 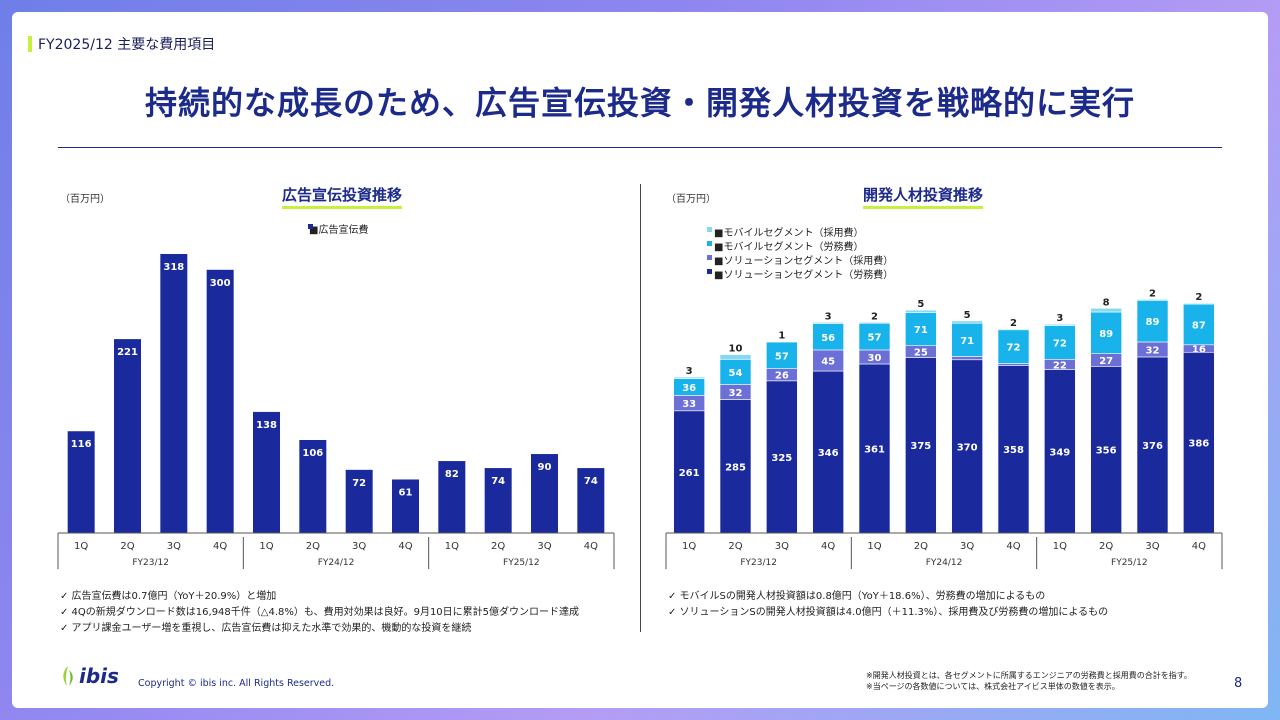 I want to click on dev-bar-solution-labor-label: 375, so click(x=920, y=446).